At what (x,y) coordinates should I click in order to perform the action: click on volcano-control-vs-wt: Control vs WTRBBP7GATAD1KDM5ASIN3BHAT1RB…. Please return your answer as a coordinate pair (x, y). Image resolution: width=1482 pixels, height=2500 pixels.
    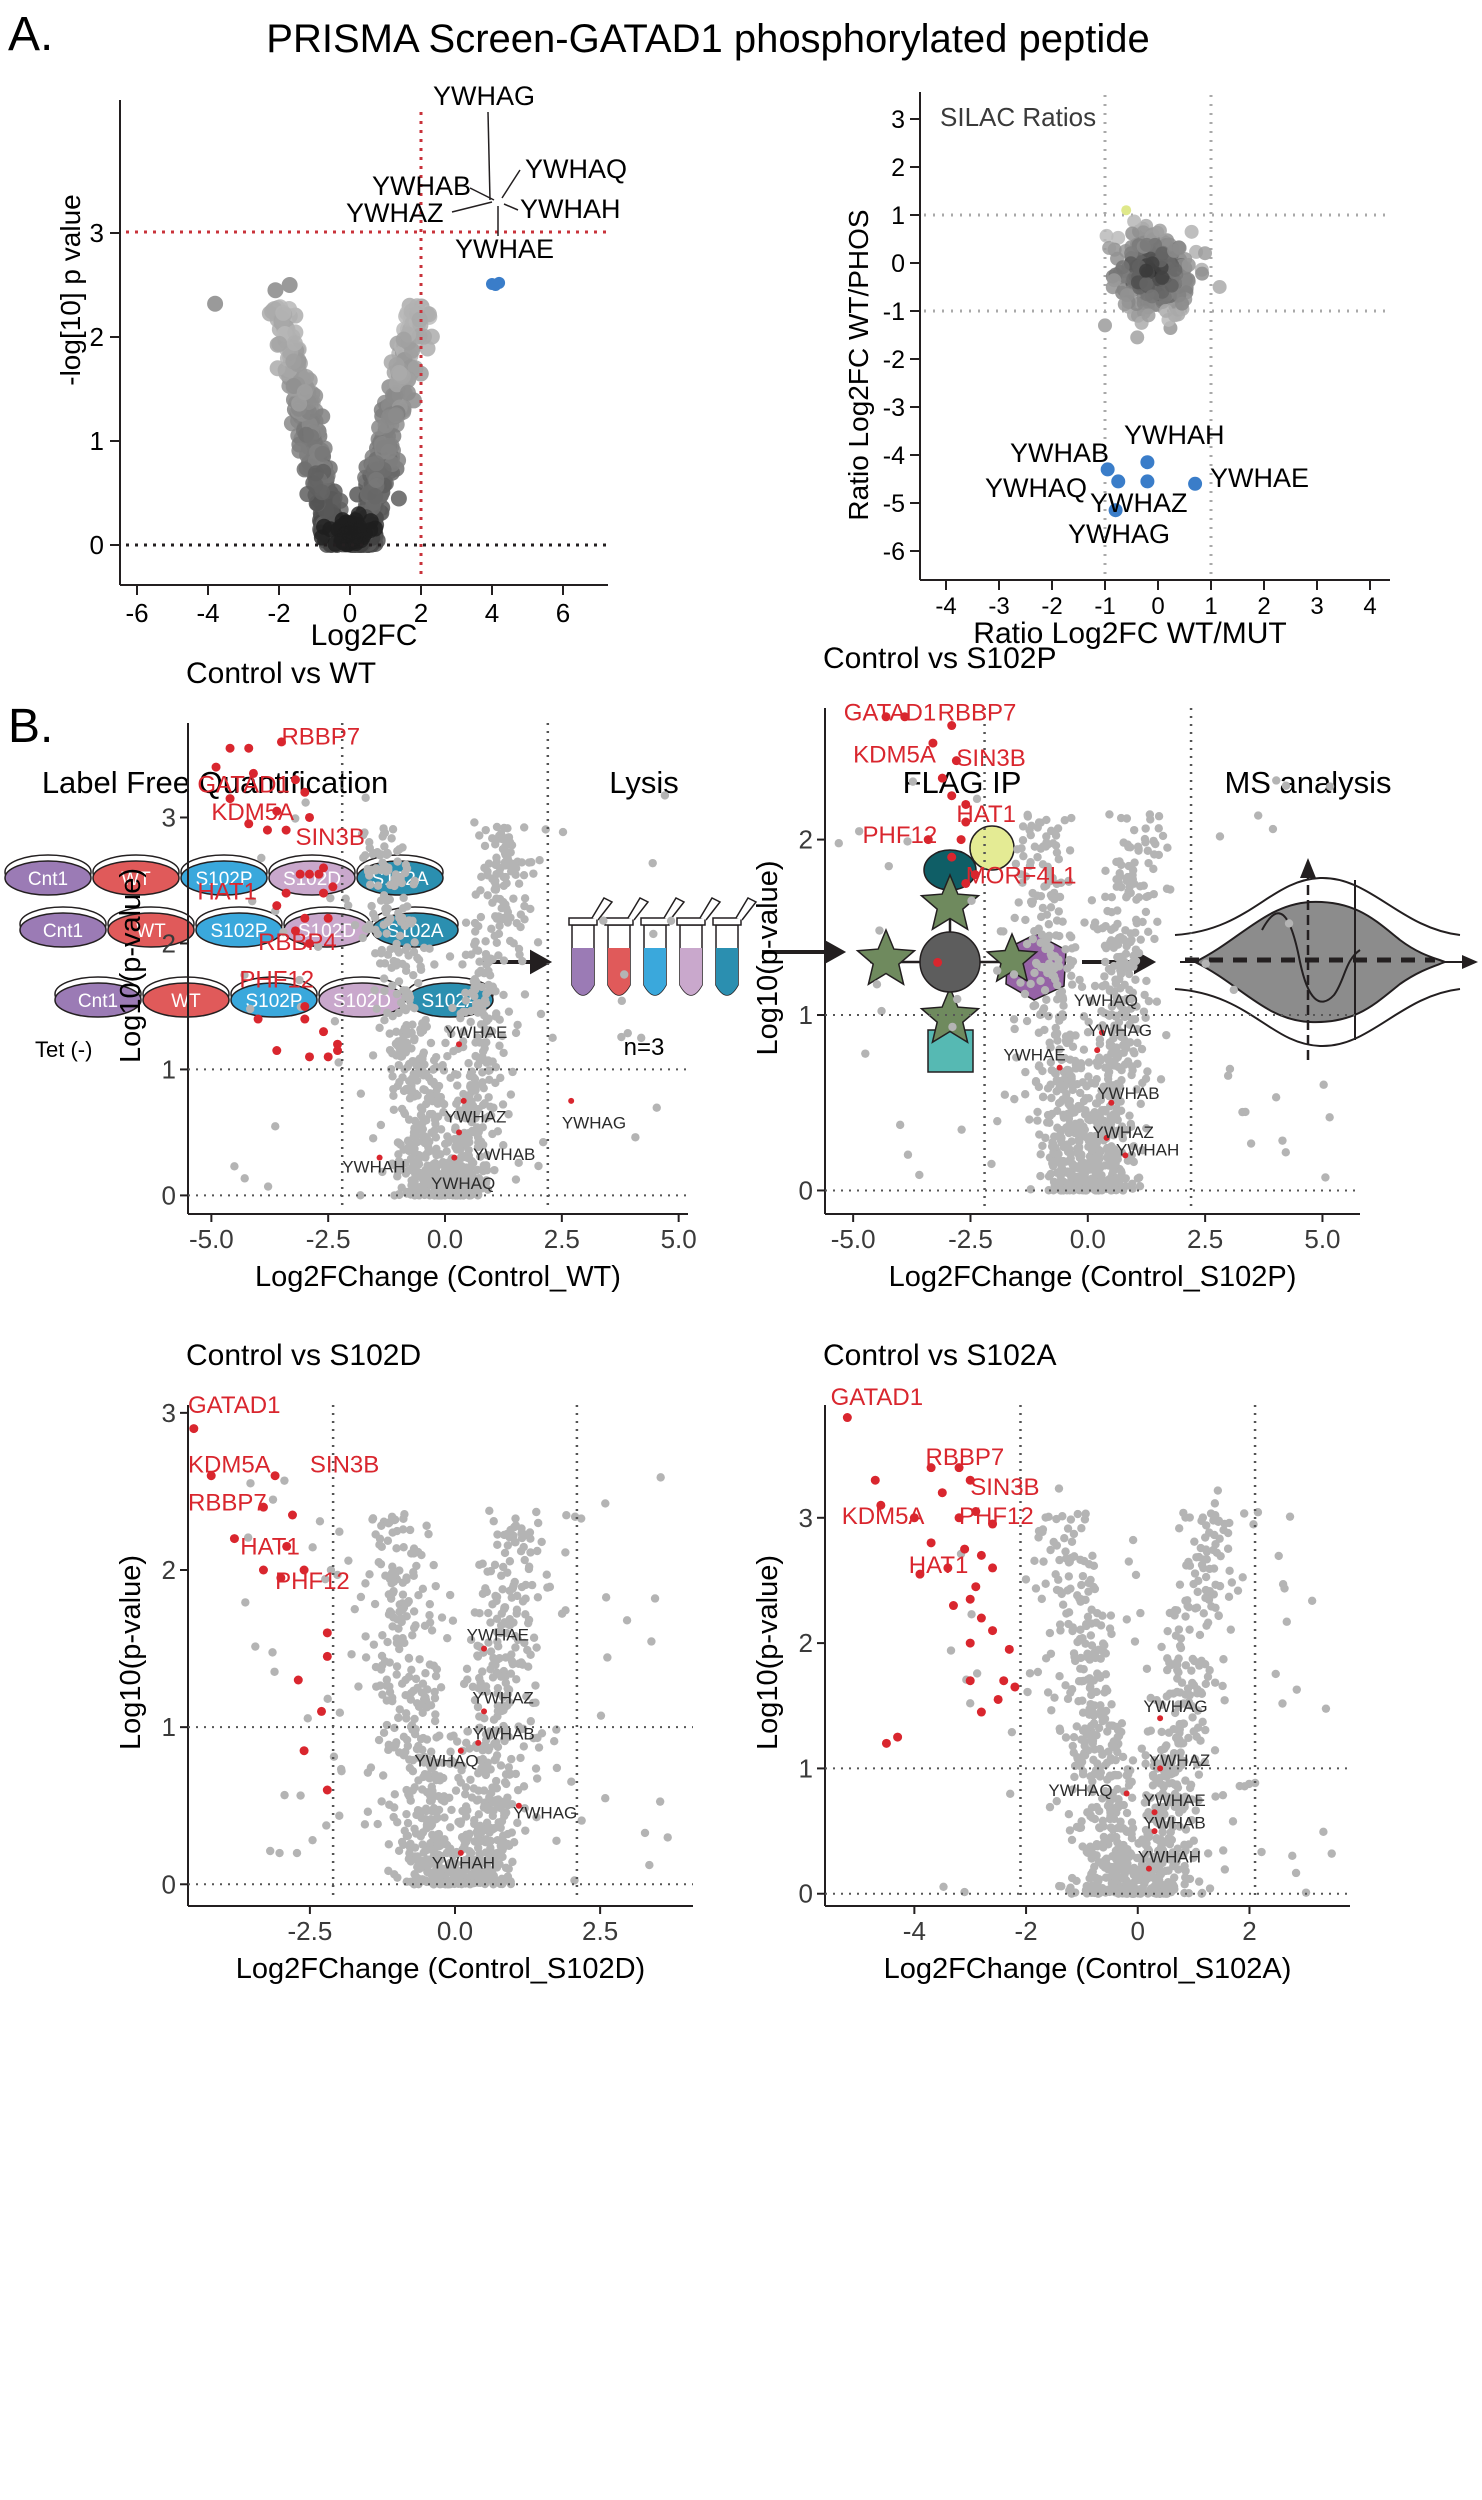
    Looking at the image, I should click on (406, 975).